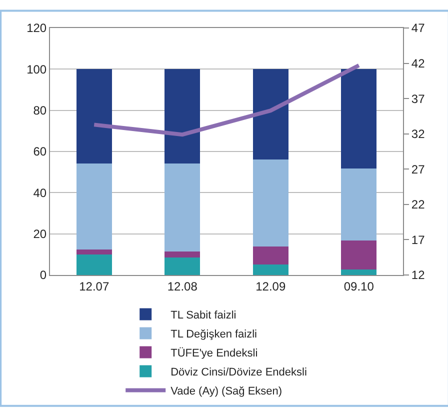 Image resolution: width=448 pixels, height=417 pixels. What do you see at coordinates (418, 134) in the screenshot?
I see `y2-tick-label: 32` at bounding box center [418, 134].